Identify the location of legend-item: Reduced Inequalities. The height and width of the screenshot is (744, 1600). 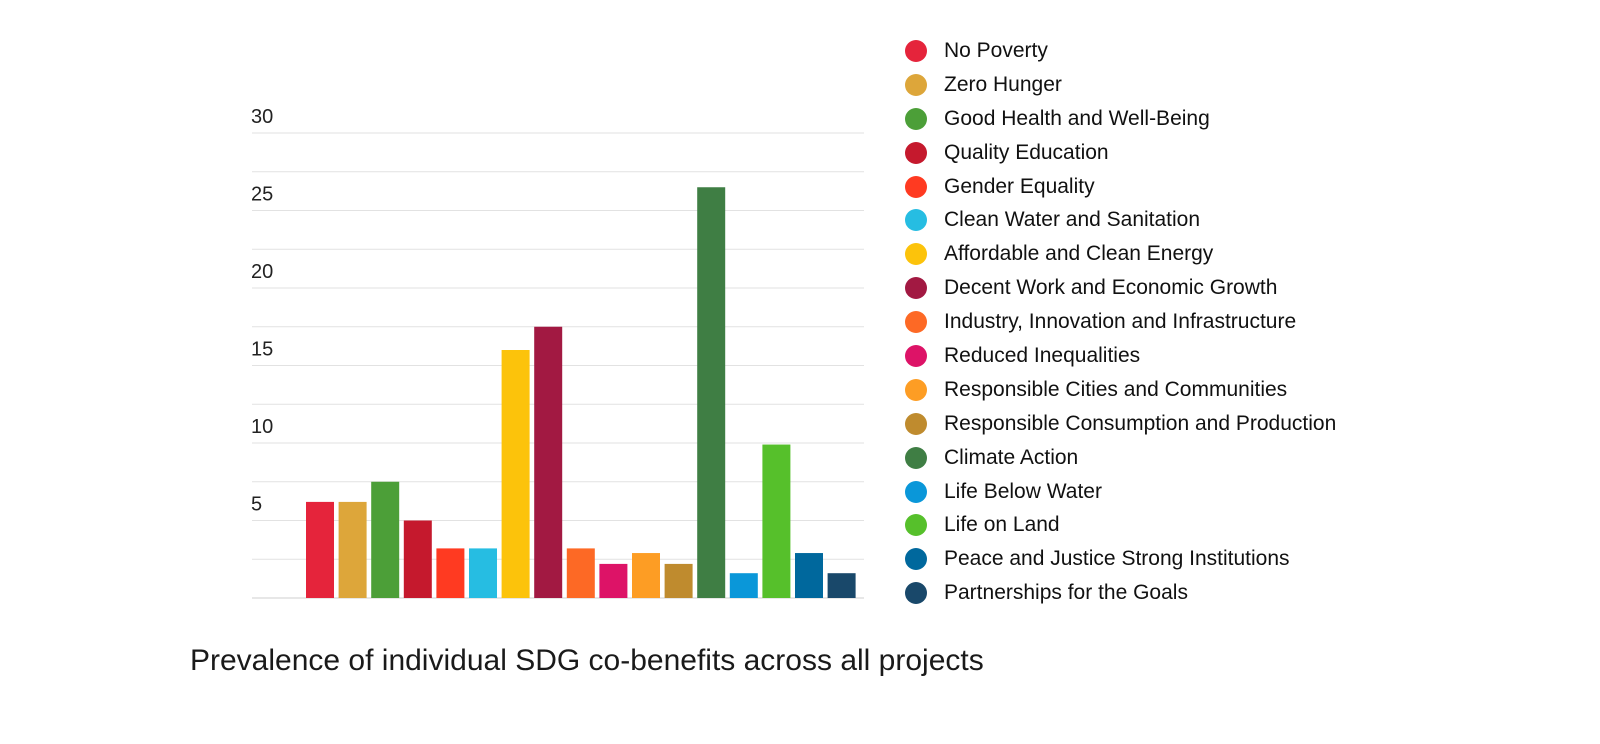
(1120, 356).